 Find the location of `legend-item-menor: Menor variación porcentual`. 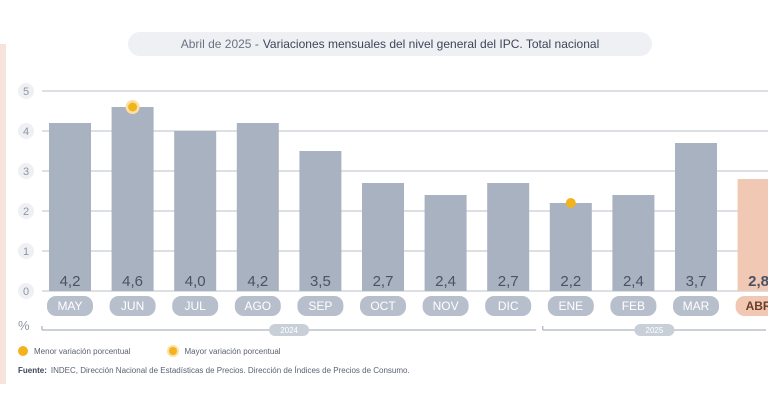

legend-item-menor: Menor variación porcentual is located at coordinates (74, 351).